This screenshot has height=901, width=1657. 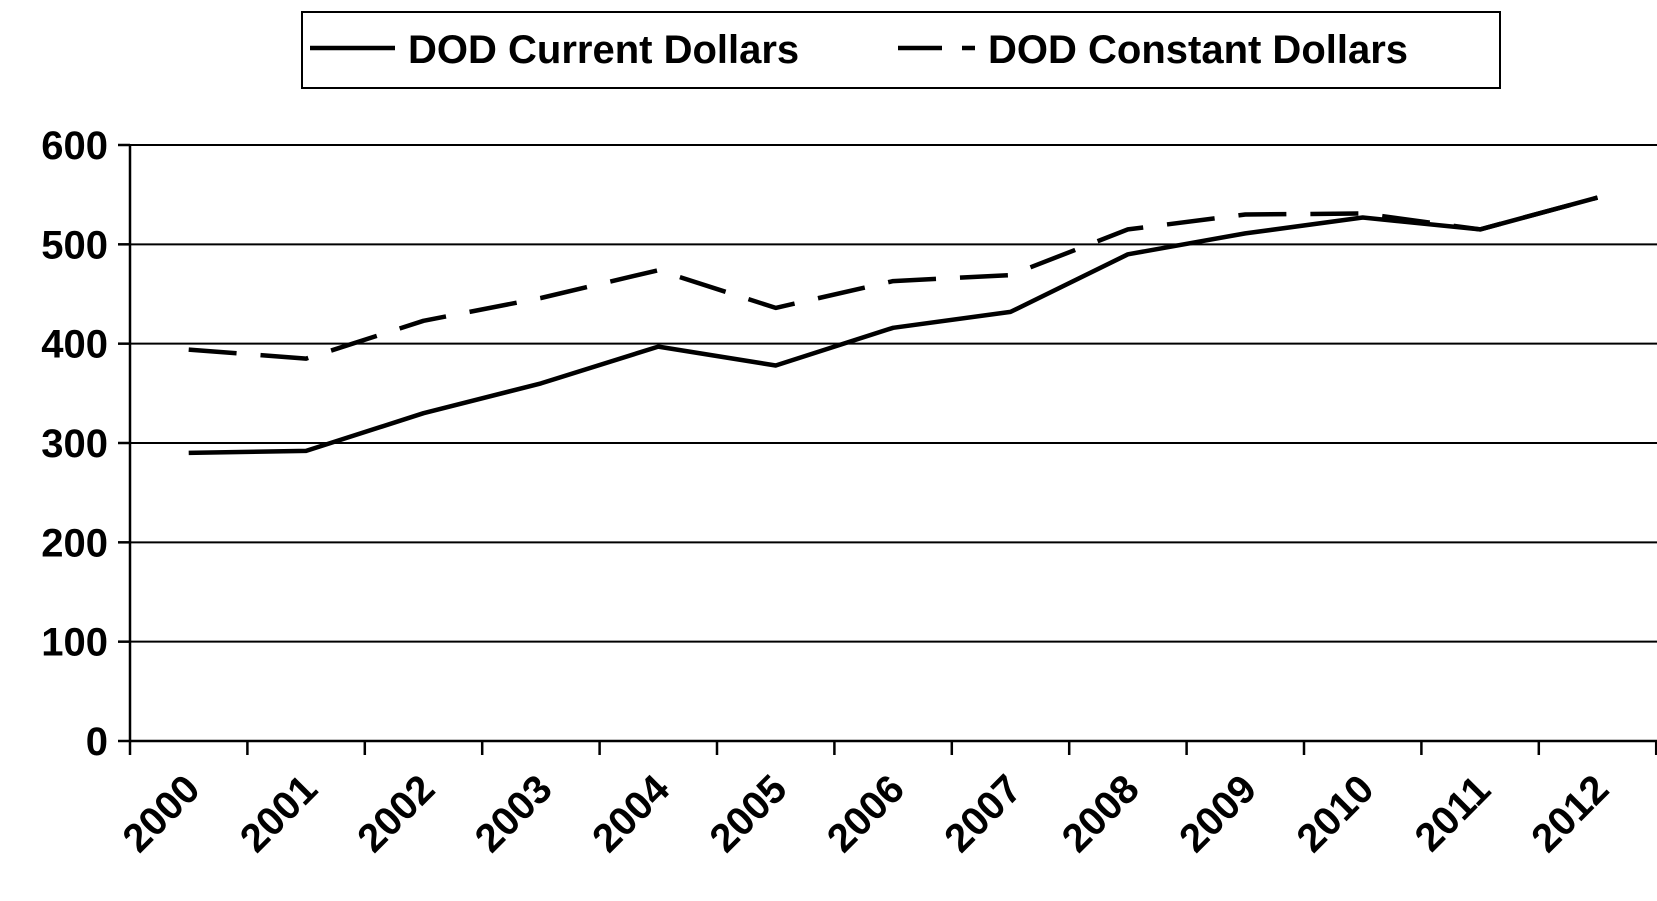 I want to click on y-tick-label-100: 100, so click(x=74, y=643).